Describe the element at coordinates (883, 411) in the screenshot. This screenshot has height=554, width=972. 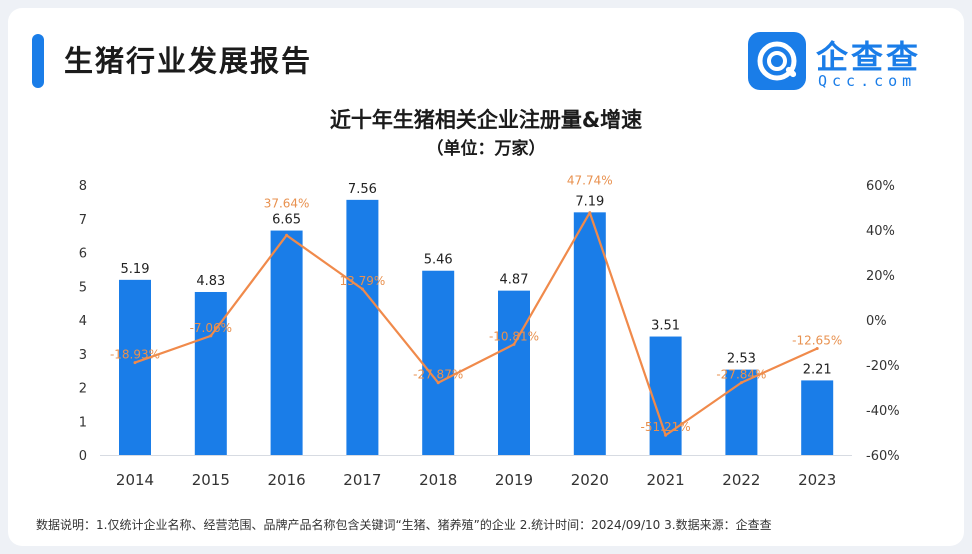
I see `y-right-tick-label: -40%` at that location.